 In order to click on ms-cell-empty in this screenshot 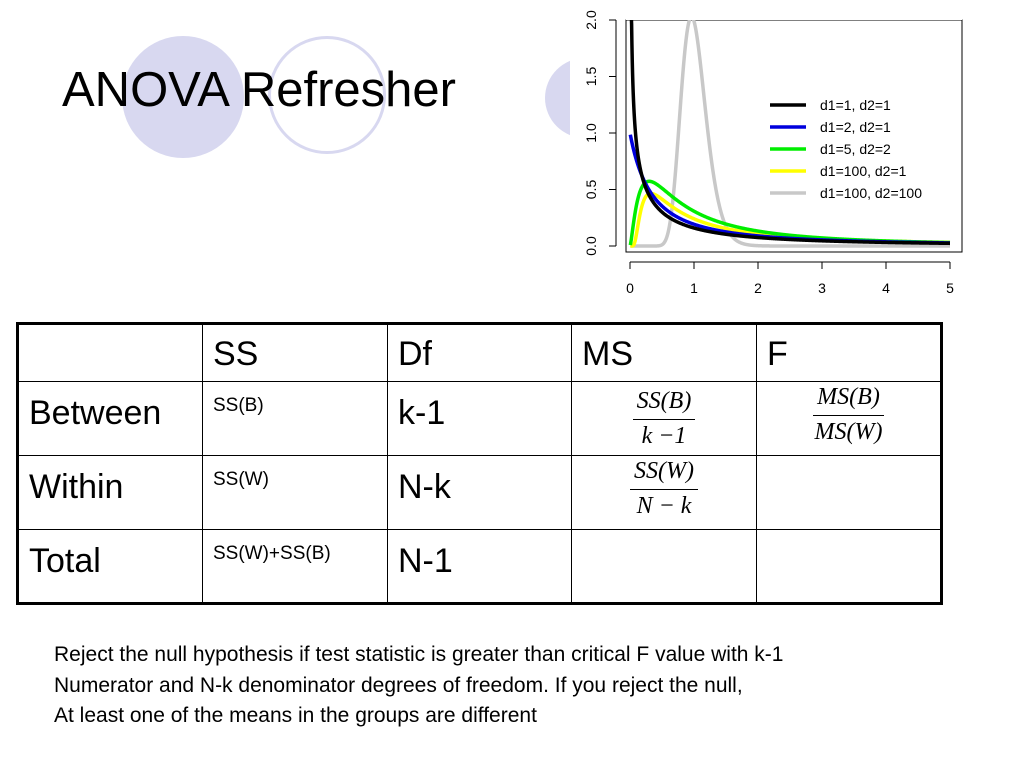, I will do `click(664, 566)`.